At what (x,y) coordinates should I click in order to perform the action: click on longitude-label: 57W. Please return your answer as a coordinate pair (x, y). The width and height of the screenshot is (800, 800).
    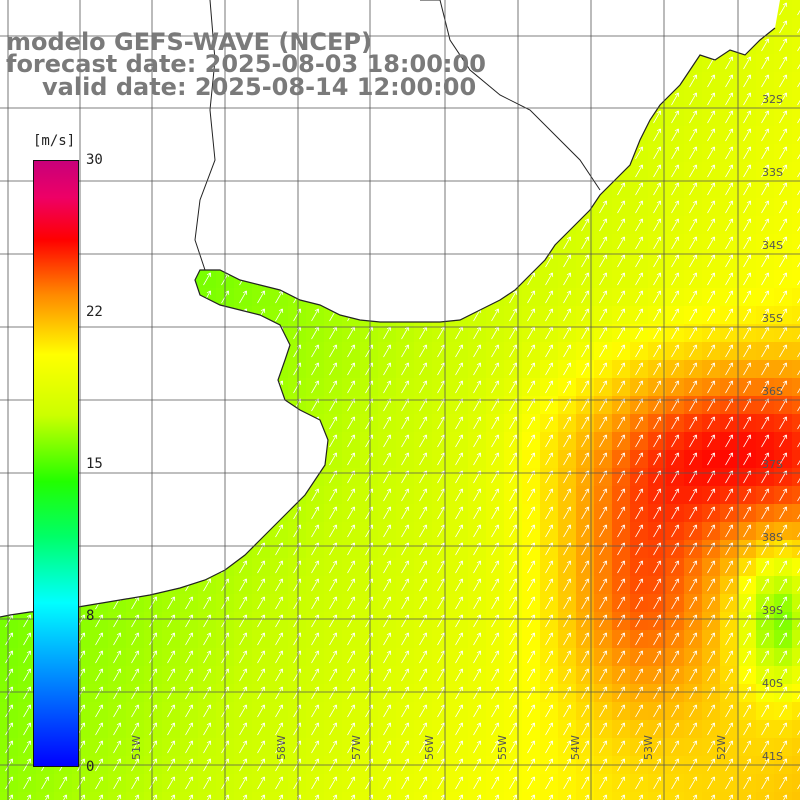
    Looking at the image, I should click on (356, 747).